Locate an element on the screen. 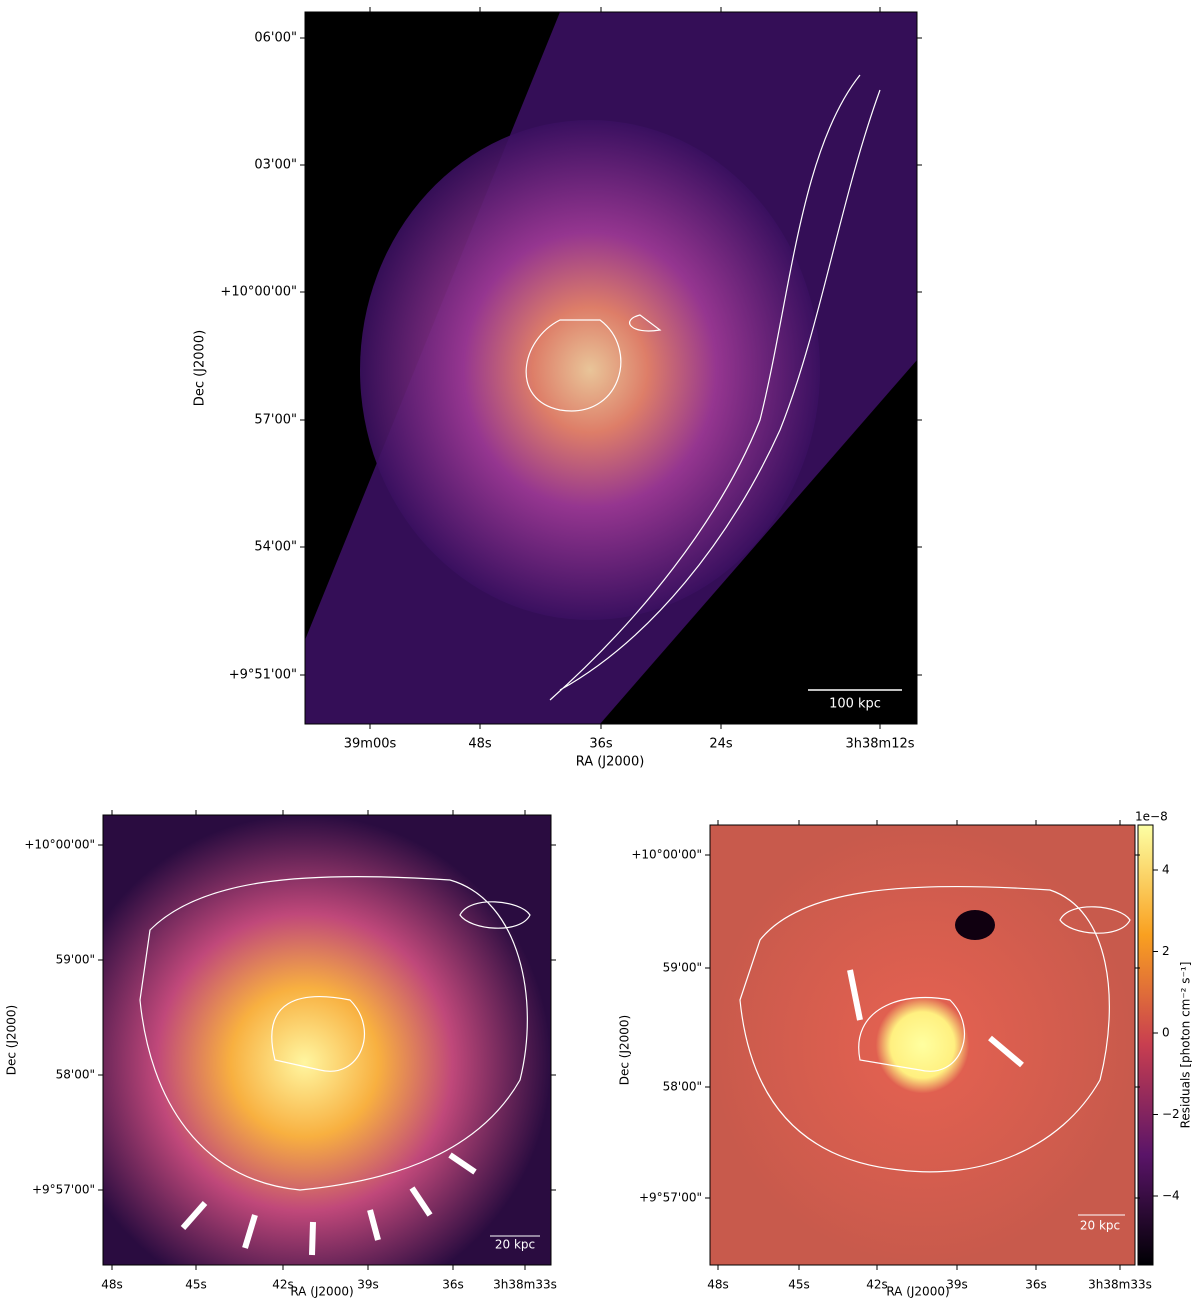 The image size is (1200, 1305). y-tick-label: 54'00" is located at coordinates (275, 547).